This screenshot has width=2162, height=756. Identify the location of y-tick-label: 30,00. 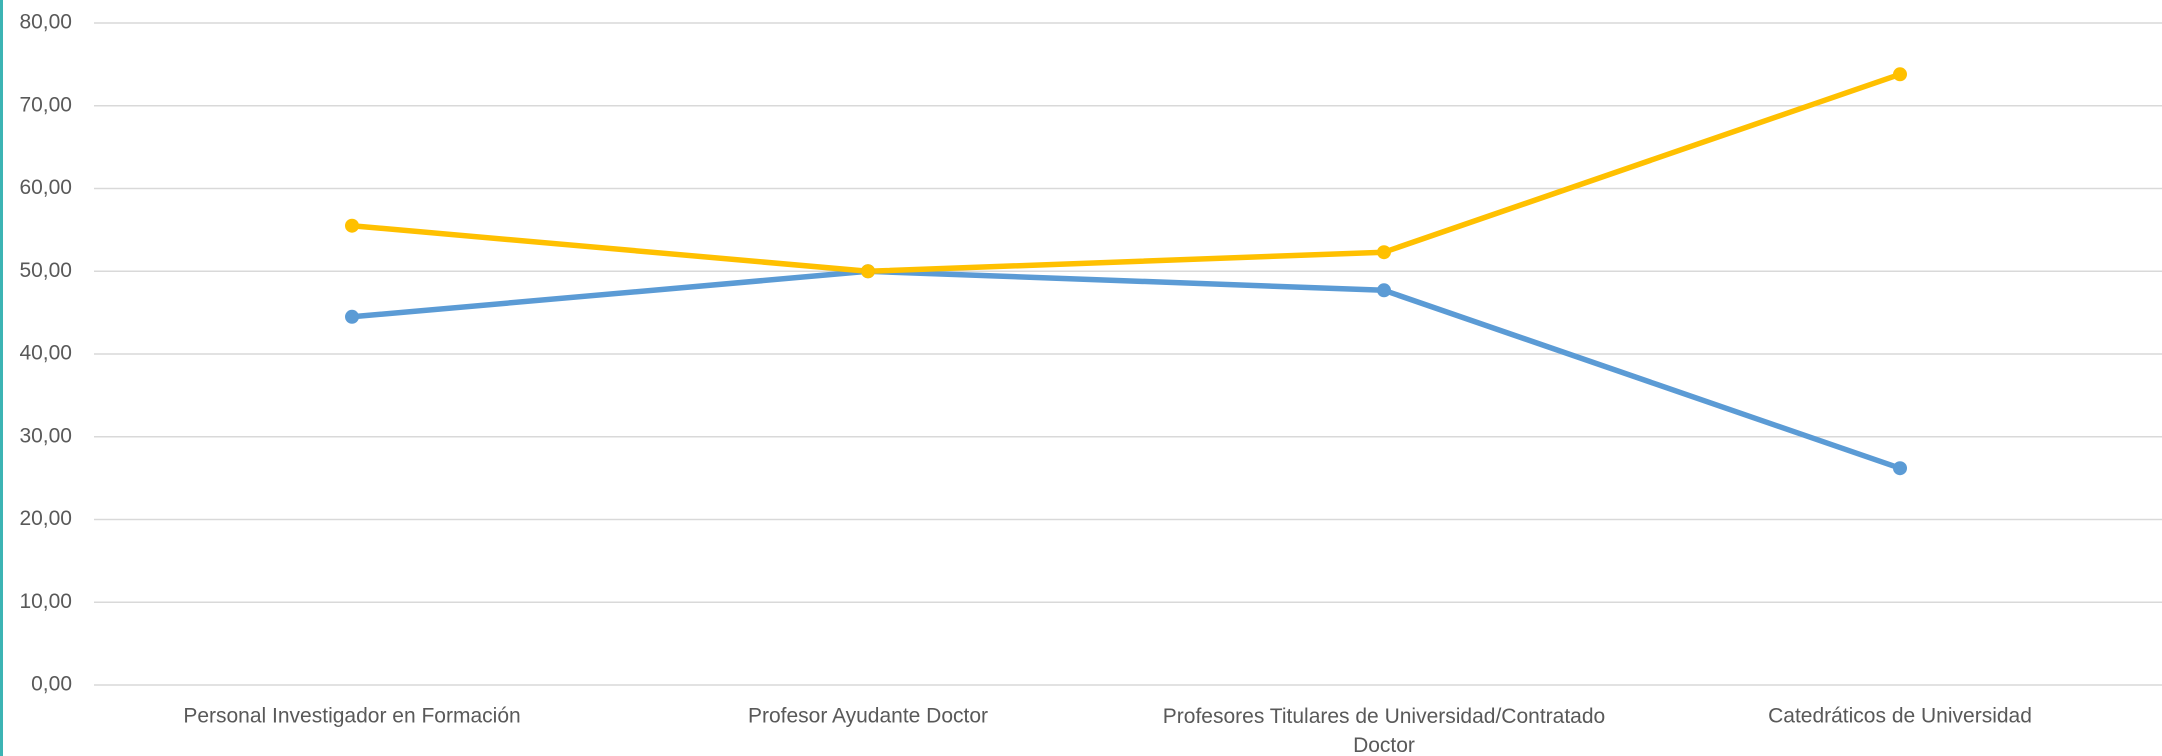
(45, 435).